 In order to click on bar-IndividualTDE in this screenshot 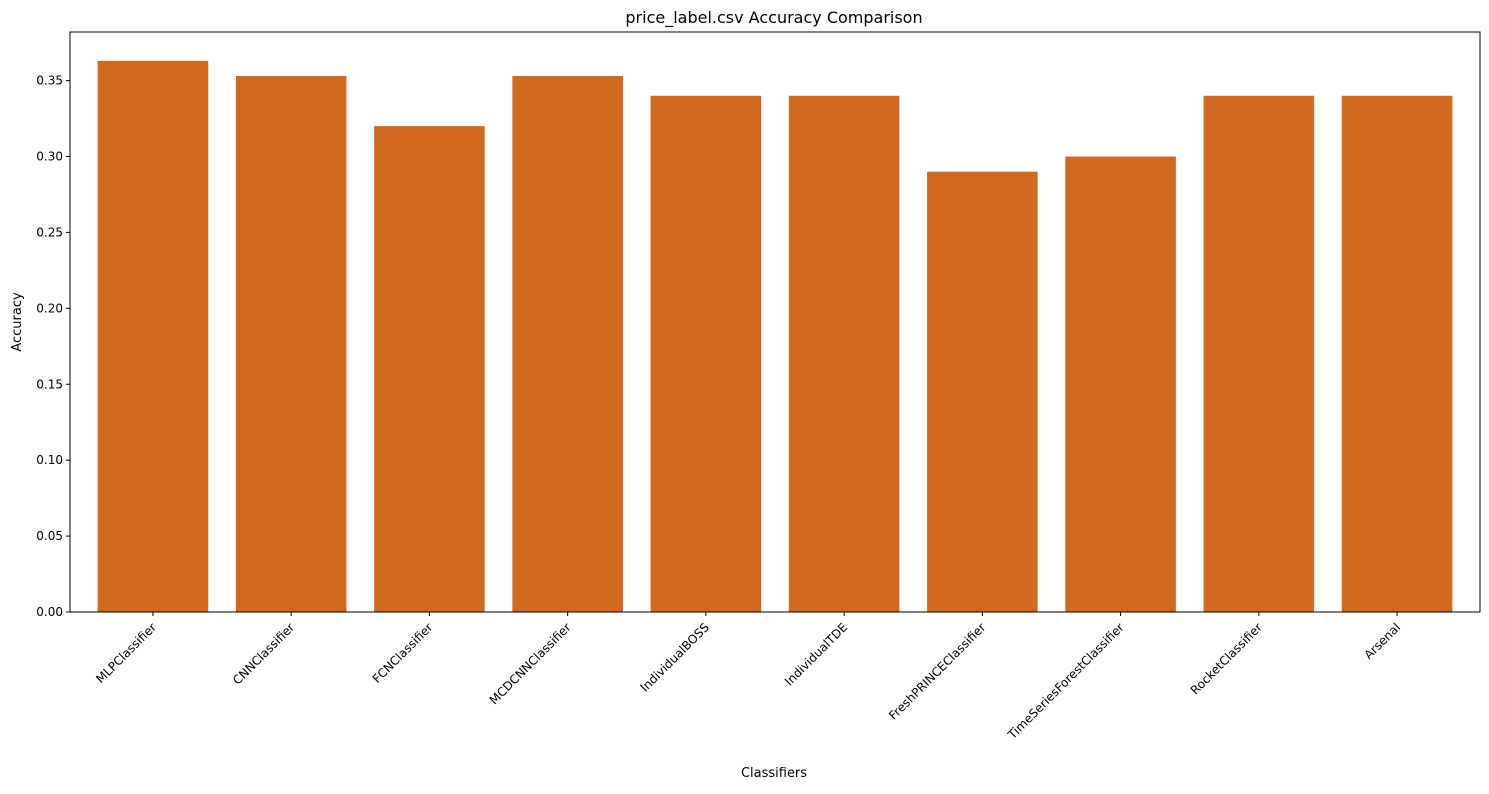, I will do `click(844, 353)`.